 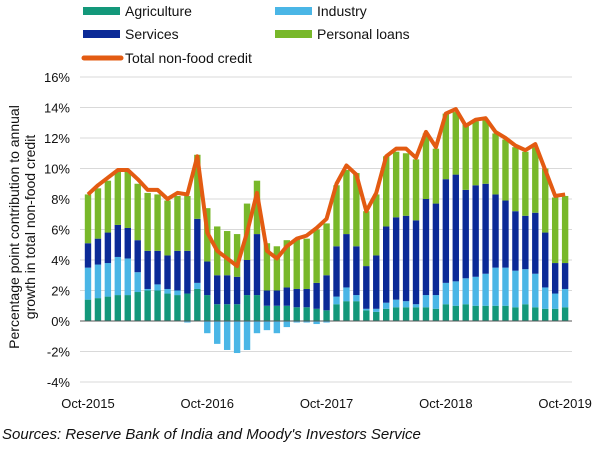 I want to click on legend-label: Industry, so click(x=342, y=11).